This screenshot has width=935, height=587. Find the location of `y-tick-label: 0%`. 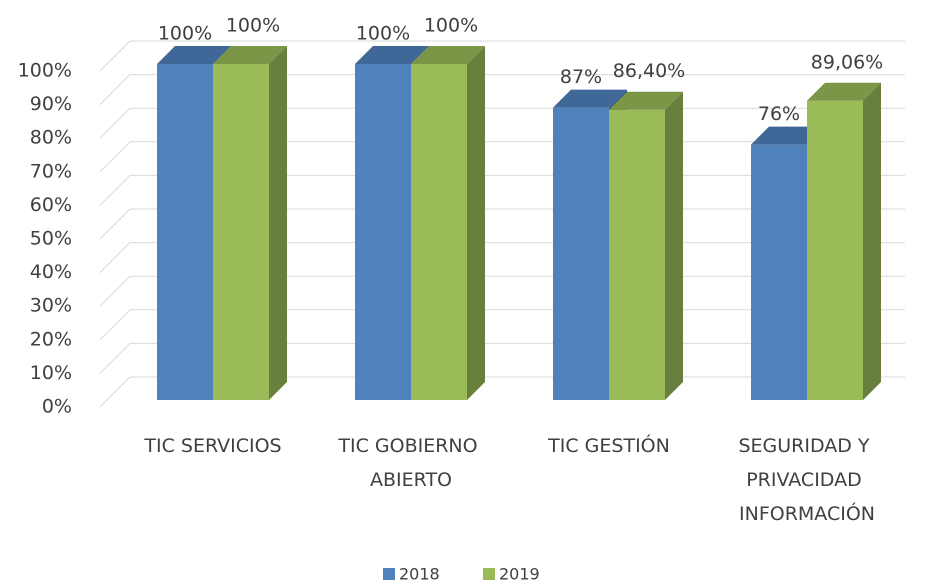

y-tick-label: 0% is located at coordinates (57, 407).